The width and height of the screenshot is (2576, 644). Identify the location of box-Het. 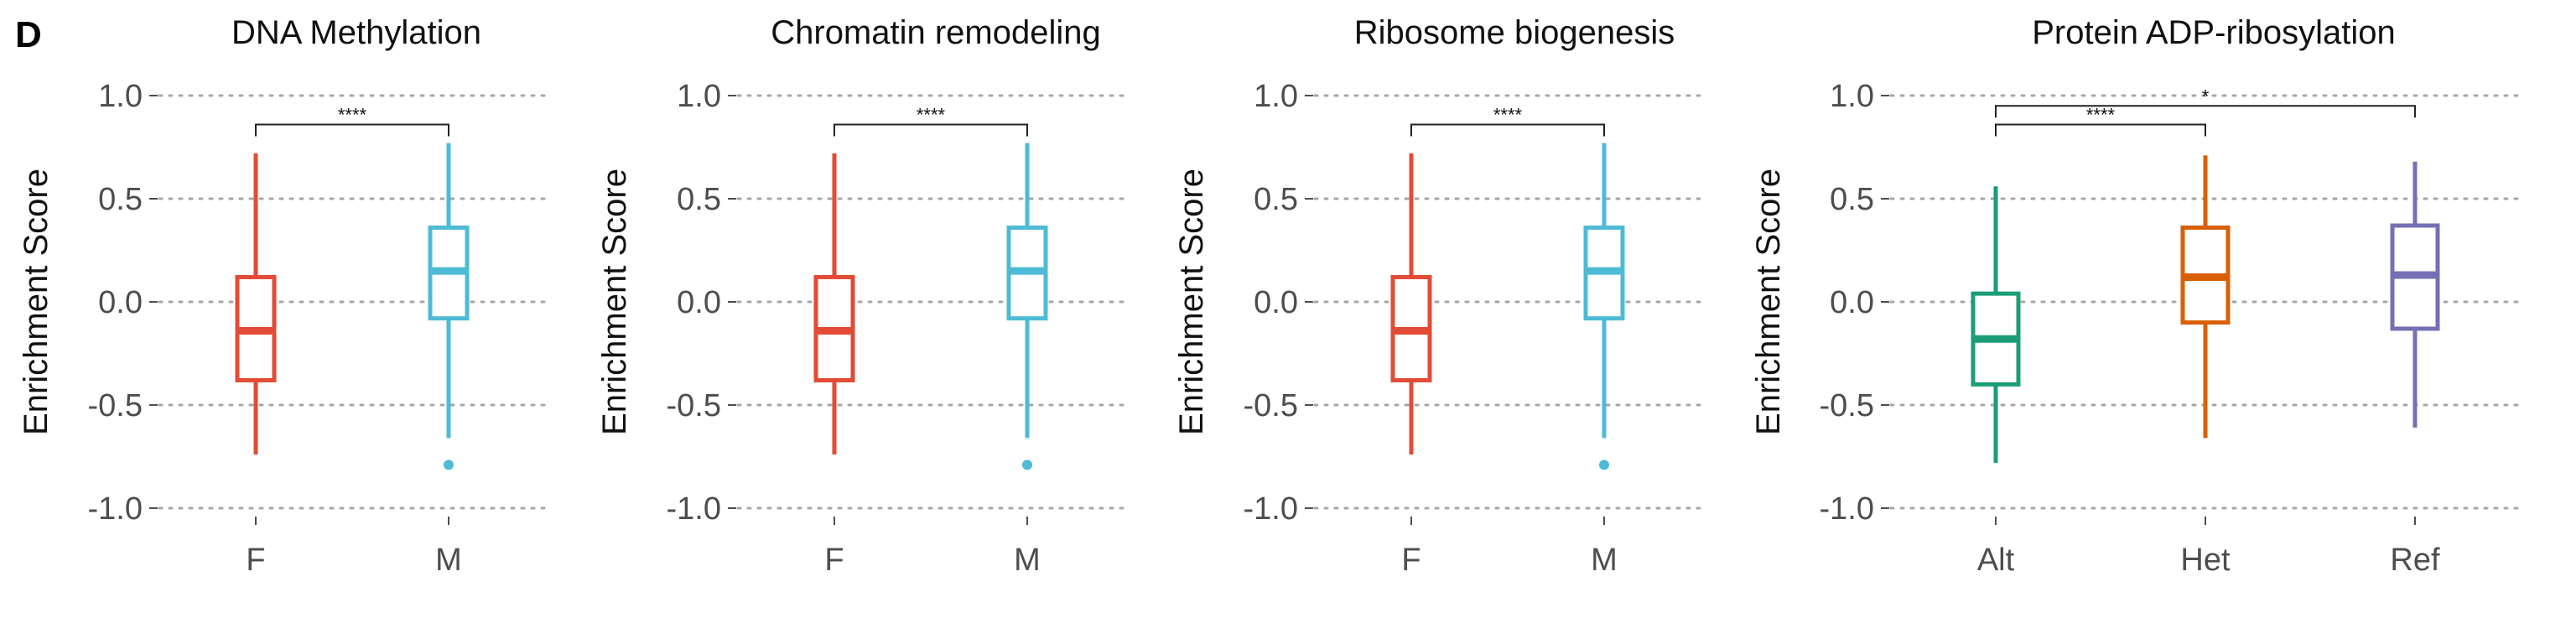
(2205, 297).